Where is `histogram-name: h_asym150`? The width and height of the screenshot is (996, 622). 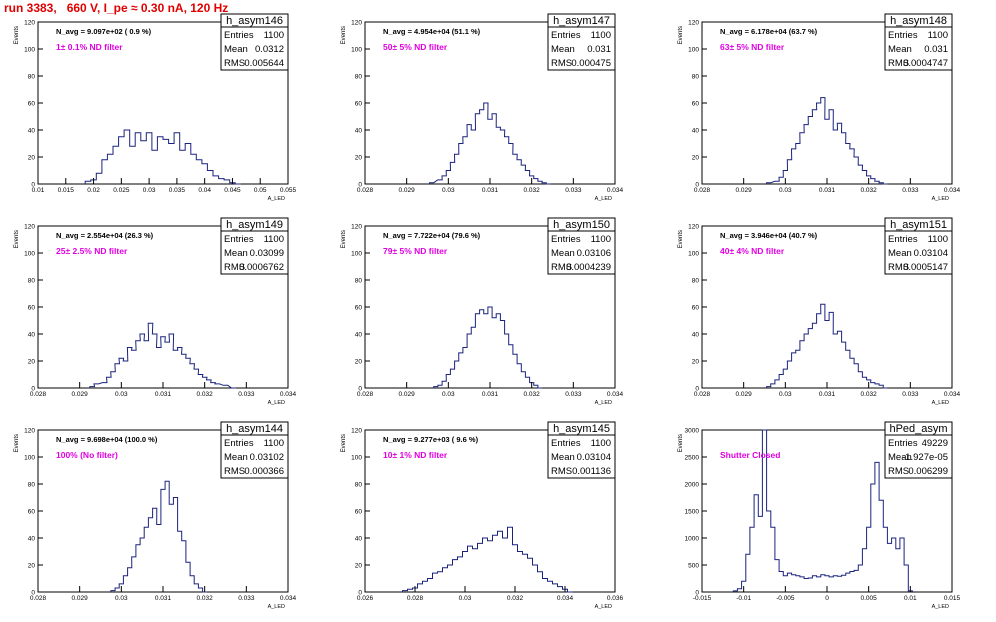 histogram-name: h_asym150 is located at coordinates (581, 225).